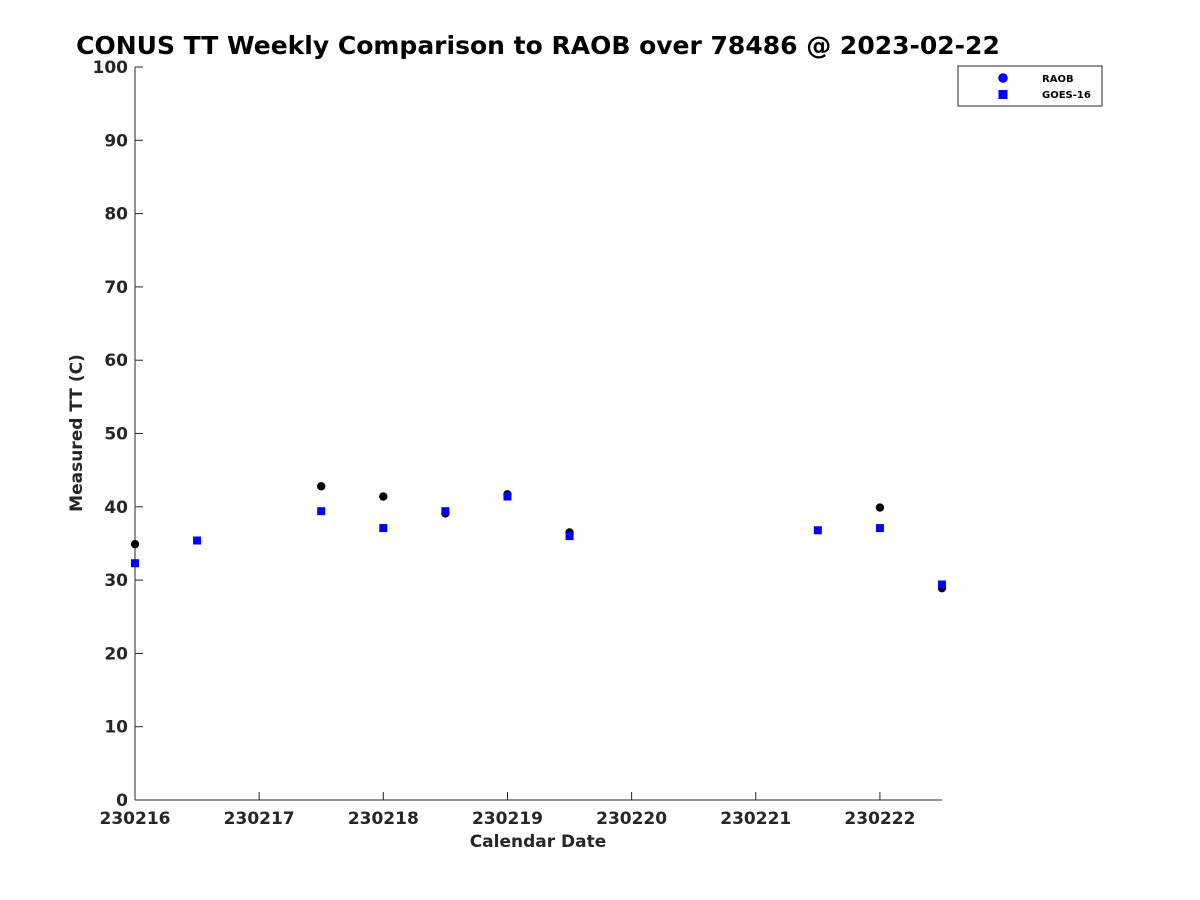  What do you see at coordinates (111, 68) in the screenshot?
I see `y-tick-label: 100` at bounding box center [111, 68].